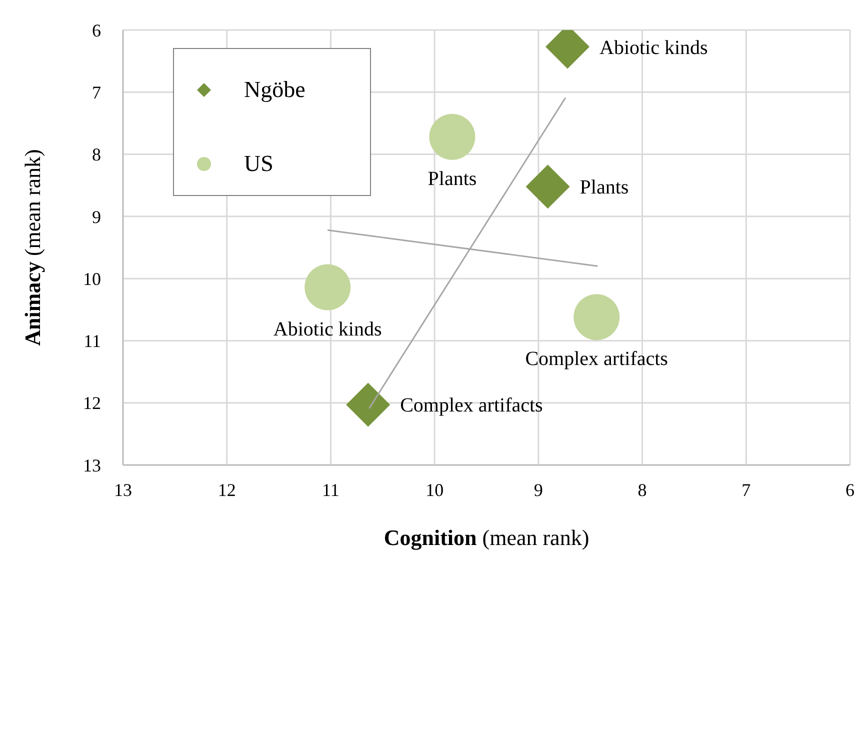 The image size is (866, 731). Describe the element at coordinates (96, 92) in the screenshot. I see `y-tick-label: 7` at that location.